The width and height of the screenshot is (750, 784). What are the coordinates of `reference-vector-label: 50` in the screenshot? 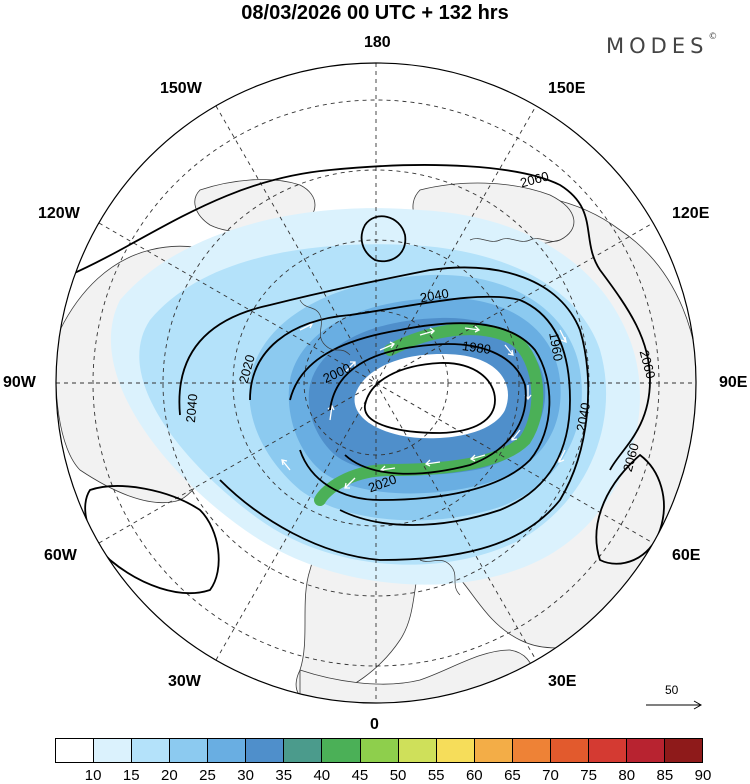 It's located at (672, 690).